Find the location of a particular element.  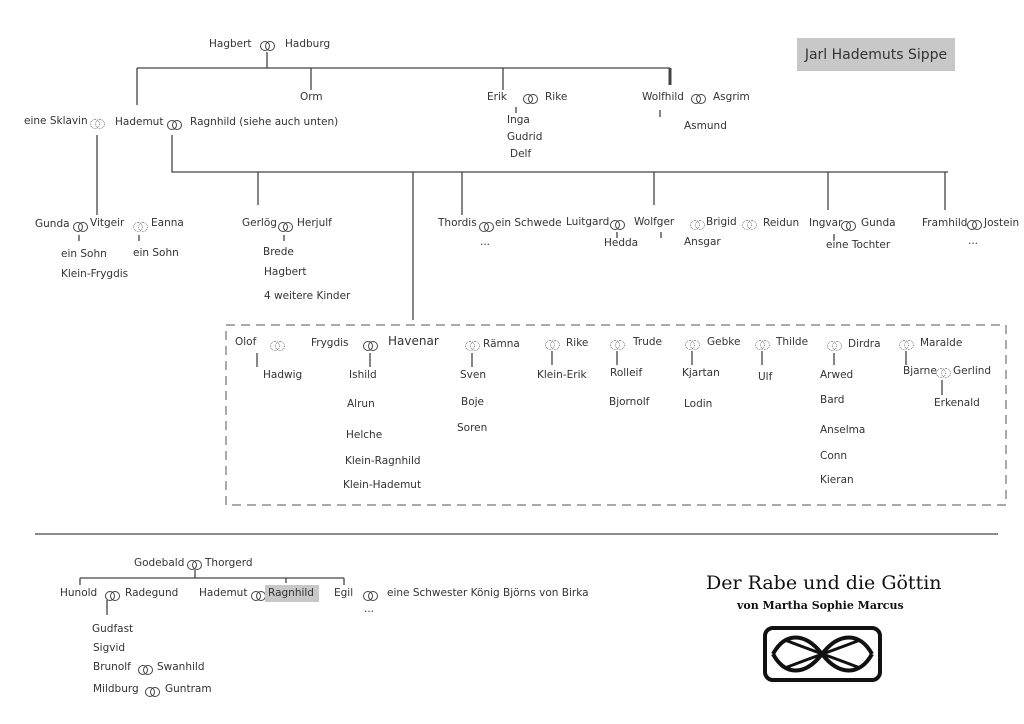

person-inga: Inga is located at coordinates (518, 120).